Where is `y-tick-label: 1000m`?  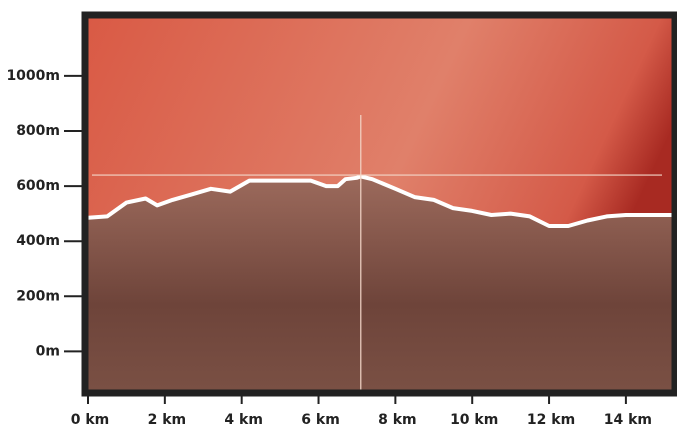 y-tick-label: 1000m is located at coordinates (33, 76).